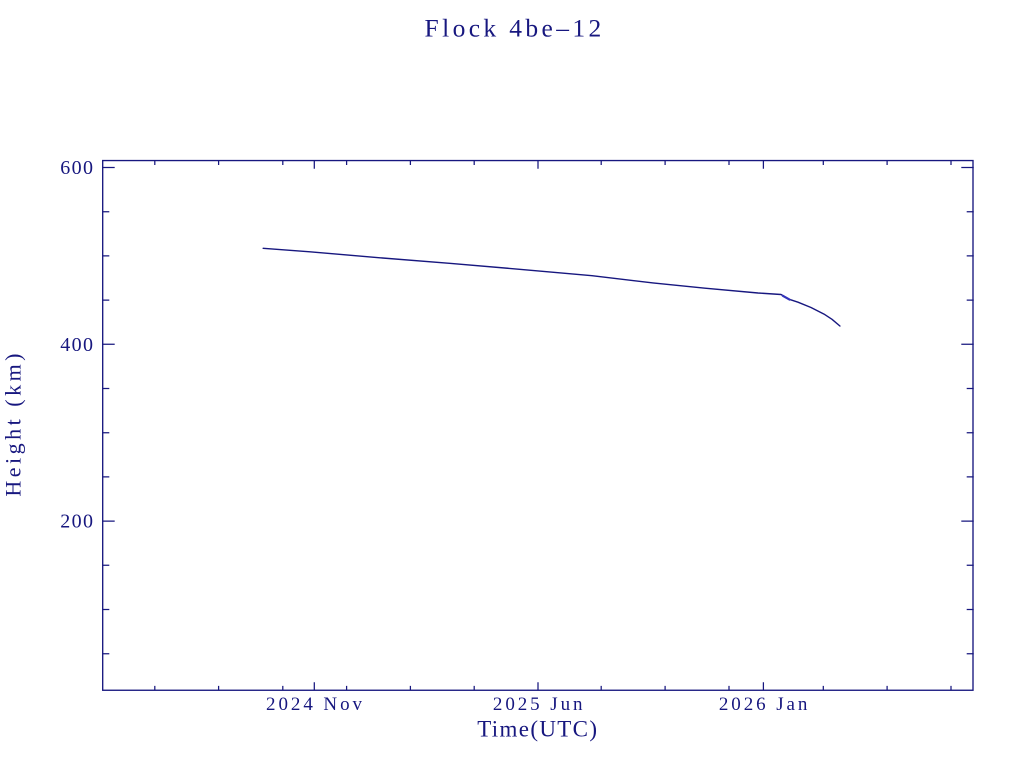 The width and height of the screenshot is (1024, 768). What do you see at coordinates (77, 345) in the screenshot?
I see `svg-text: 400` at bounding box center [77, 345].